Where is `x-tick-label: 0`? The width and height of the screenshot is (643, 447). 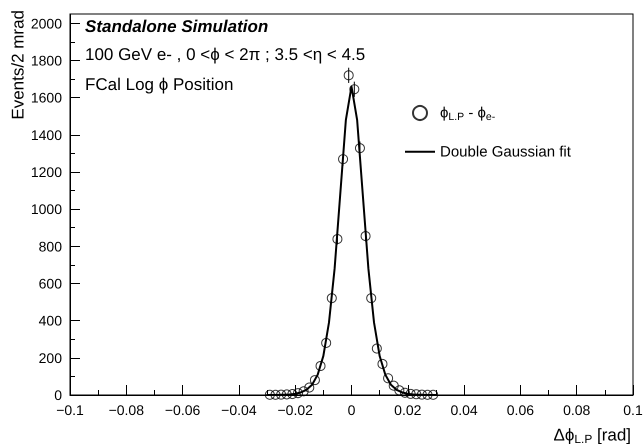 x-tick-label: 0 is located at coordinates (352, 410).